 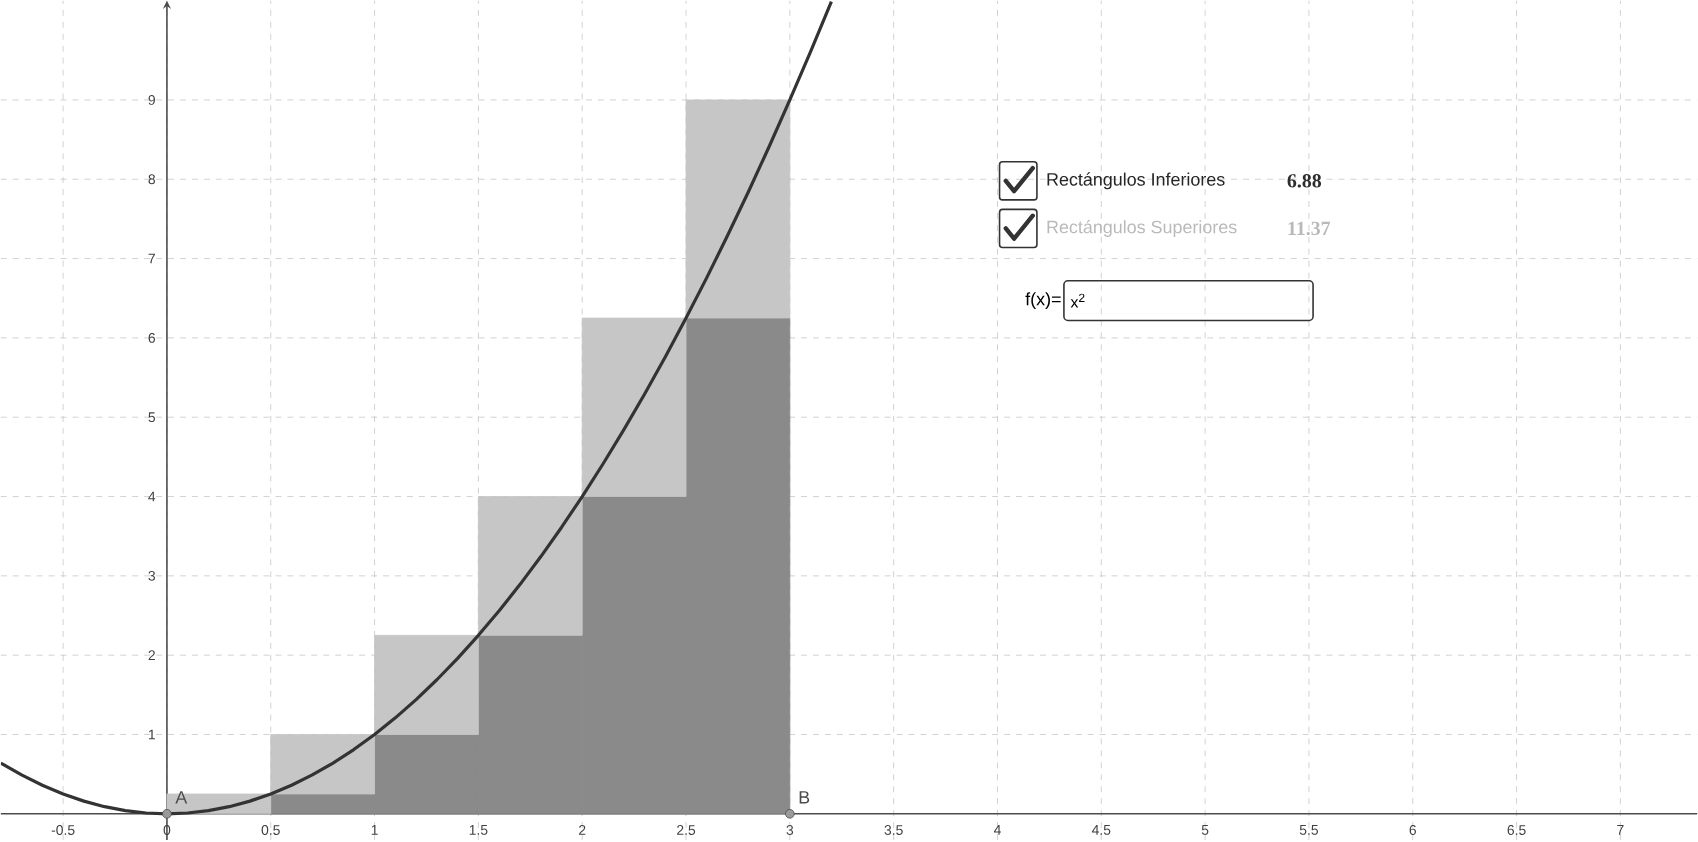 What do you see at coordinates (530, 566) in the screenshot?
I see `bar` at bounding box center [530, 566].